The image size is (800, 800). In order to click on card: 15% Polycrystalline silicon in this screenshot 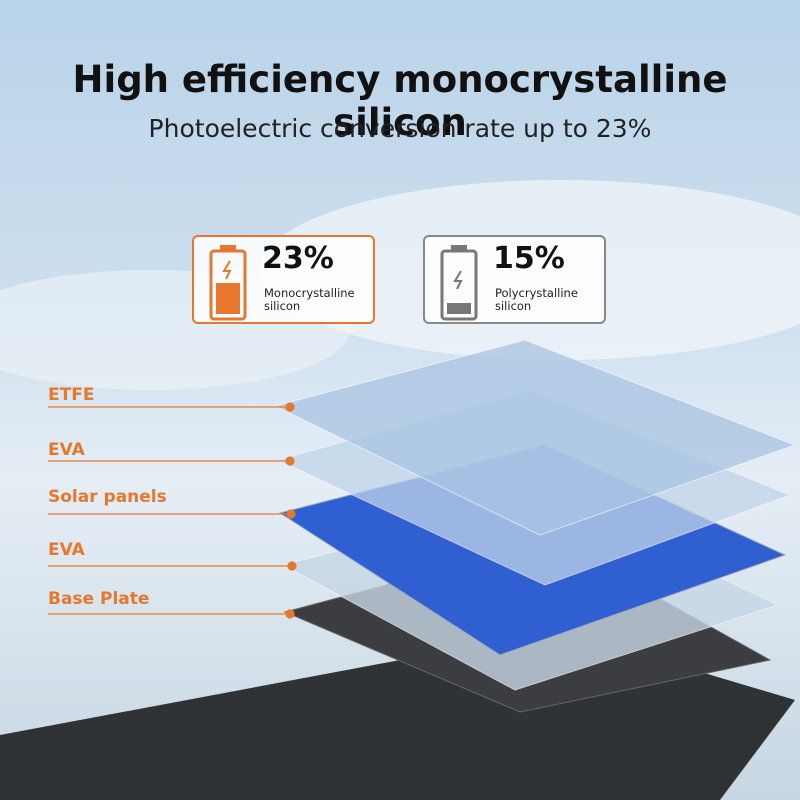, I will do `click(514, 279)`.